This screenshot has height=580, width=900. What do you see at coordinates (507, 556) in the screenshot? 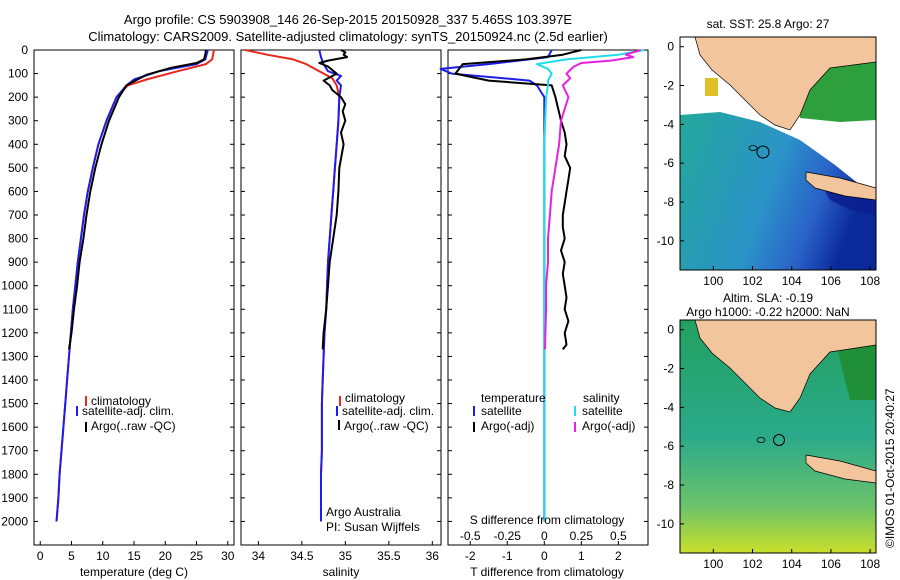
I see `difference-x-tick-label: -1` at bounding box center [507, 556].